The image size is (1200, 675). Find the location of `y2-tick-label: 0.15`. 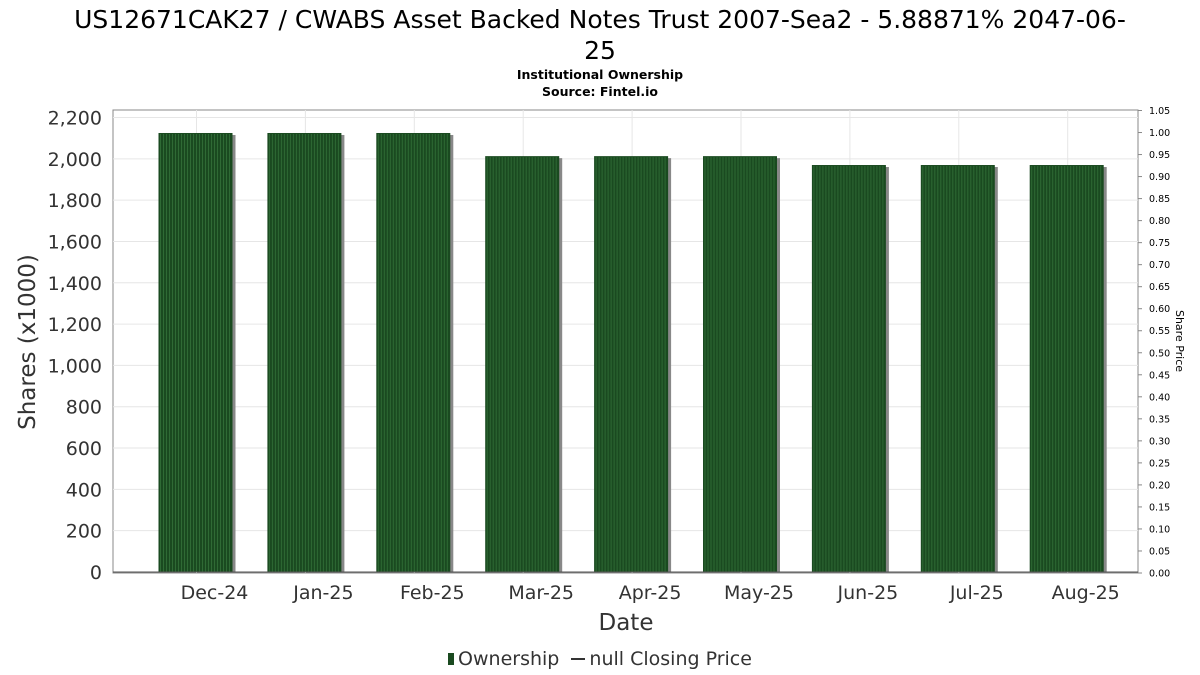

y2-tick-label: 0.15 is located at coordinates (1159, 507).